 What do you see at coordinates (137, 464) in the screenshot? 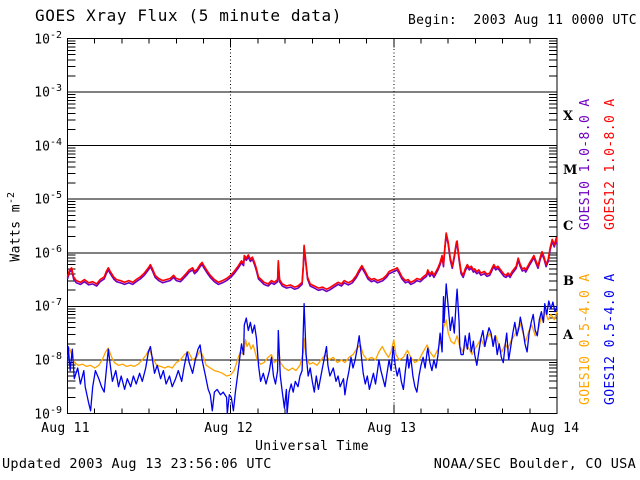
I see `updated-timestamp: Updated 2003 Aug 13 23:56:06 UTC` at bounding box center [137, 464].